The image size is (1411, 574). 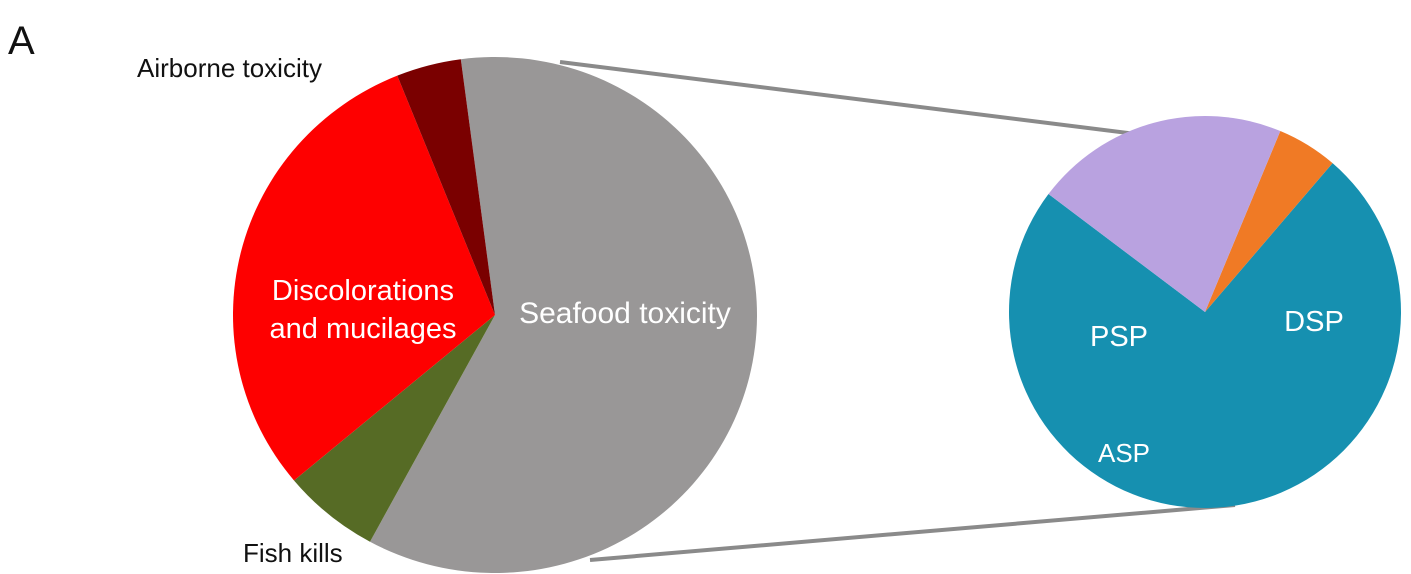 I want to click on pie-slice-fish-kills, so click(x=394, y=428).